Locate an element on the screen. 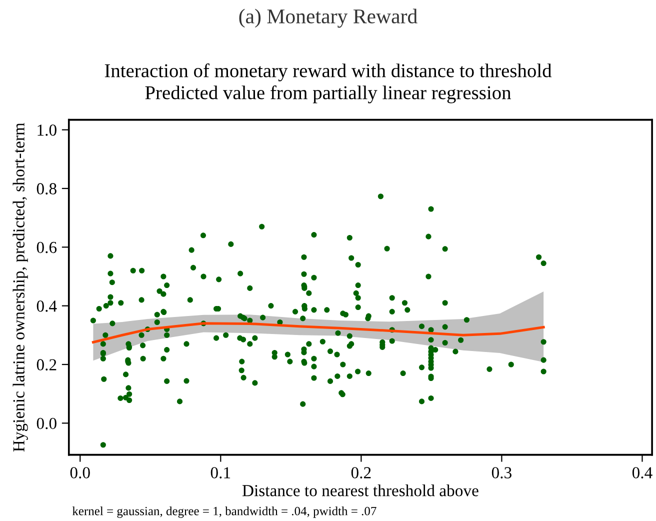  y-axis-title: Hygienic latrine ownership, predicted, short-term is located at coordinates (20, 287).